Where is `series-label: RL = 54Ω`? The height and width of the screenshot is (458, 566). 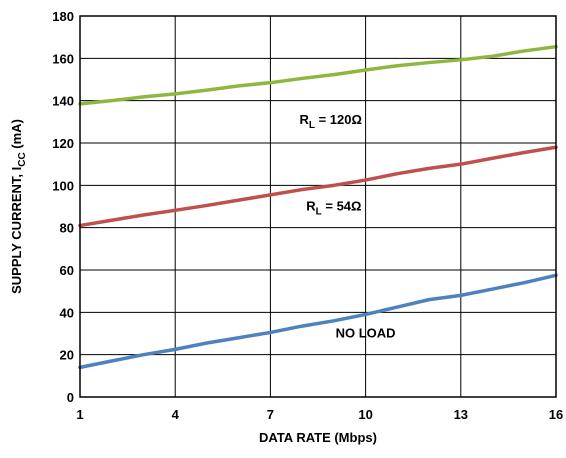 series-label: RL = 54Ω is located at coordinates (333, 208).